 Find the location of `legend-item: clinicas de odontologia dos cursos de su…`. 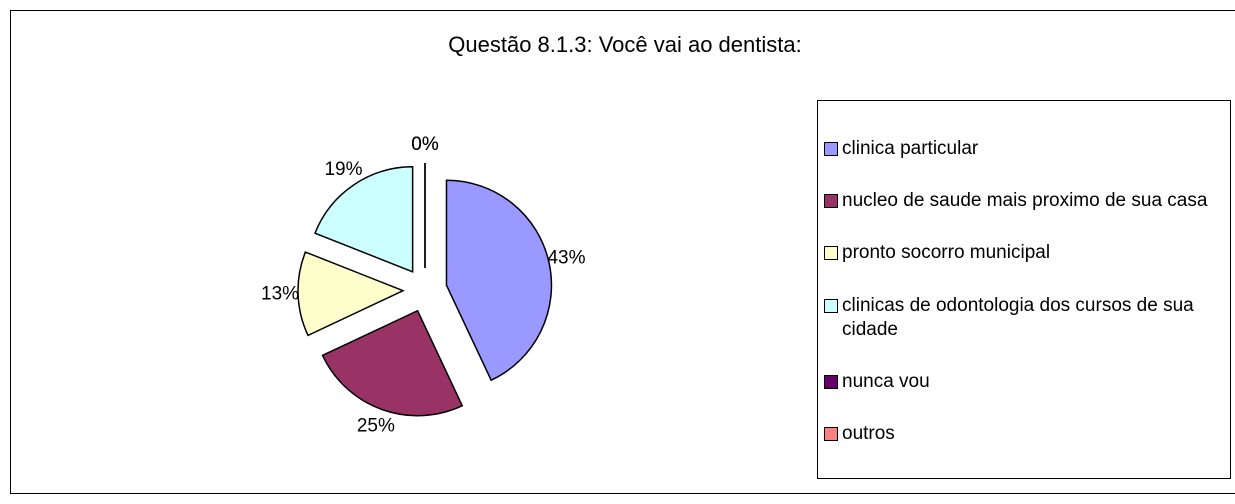

legend-item: clinicas de odontologia dos cursos de su… is located at coordinates (1025, 318).